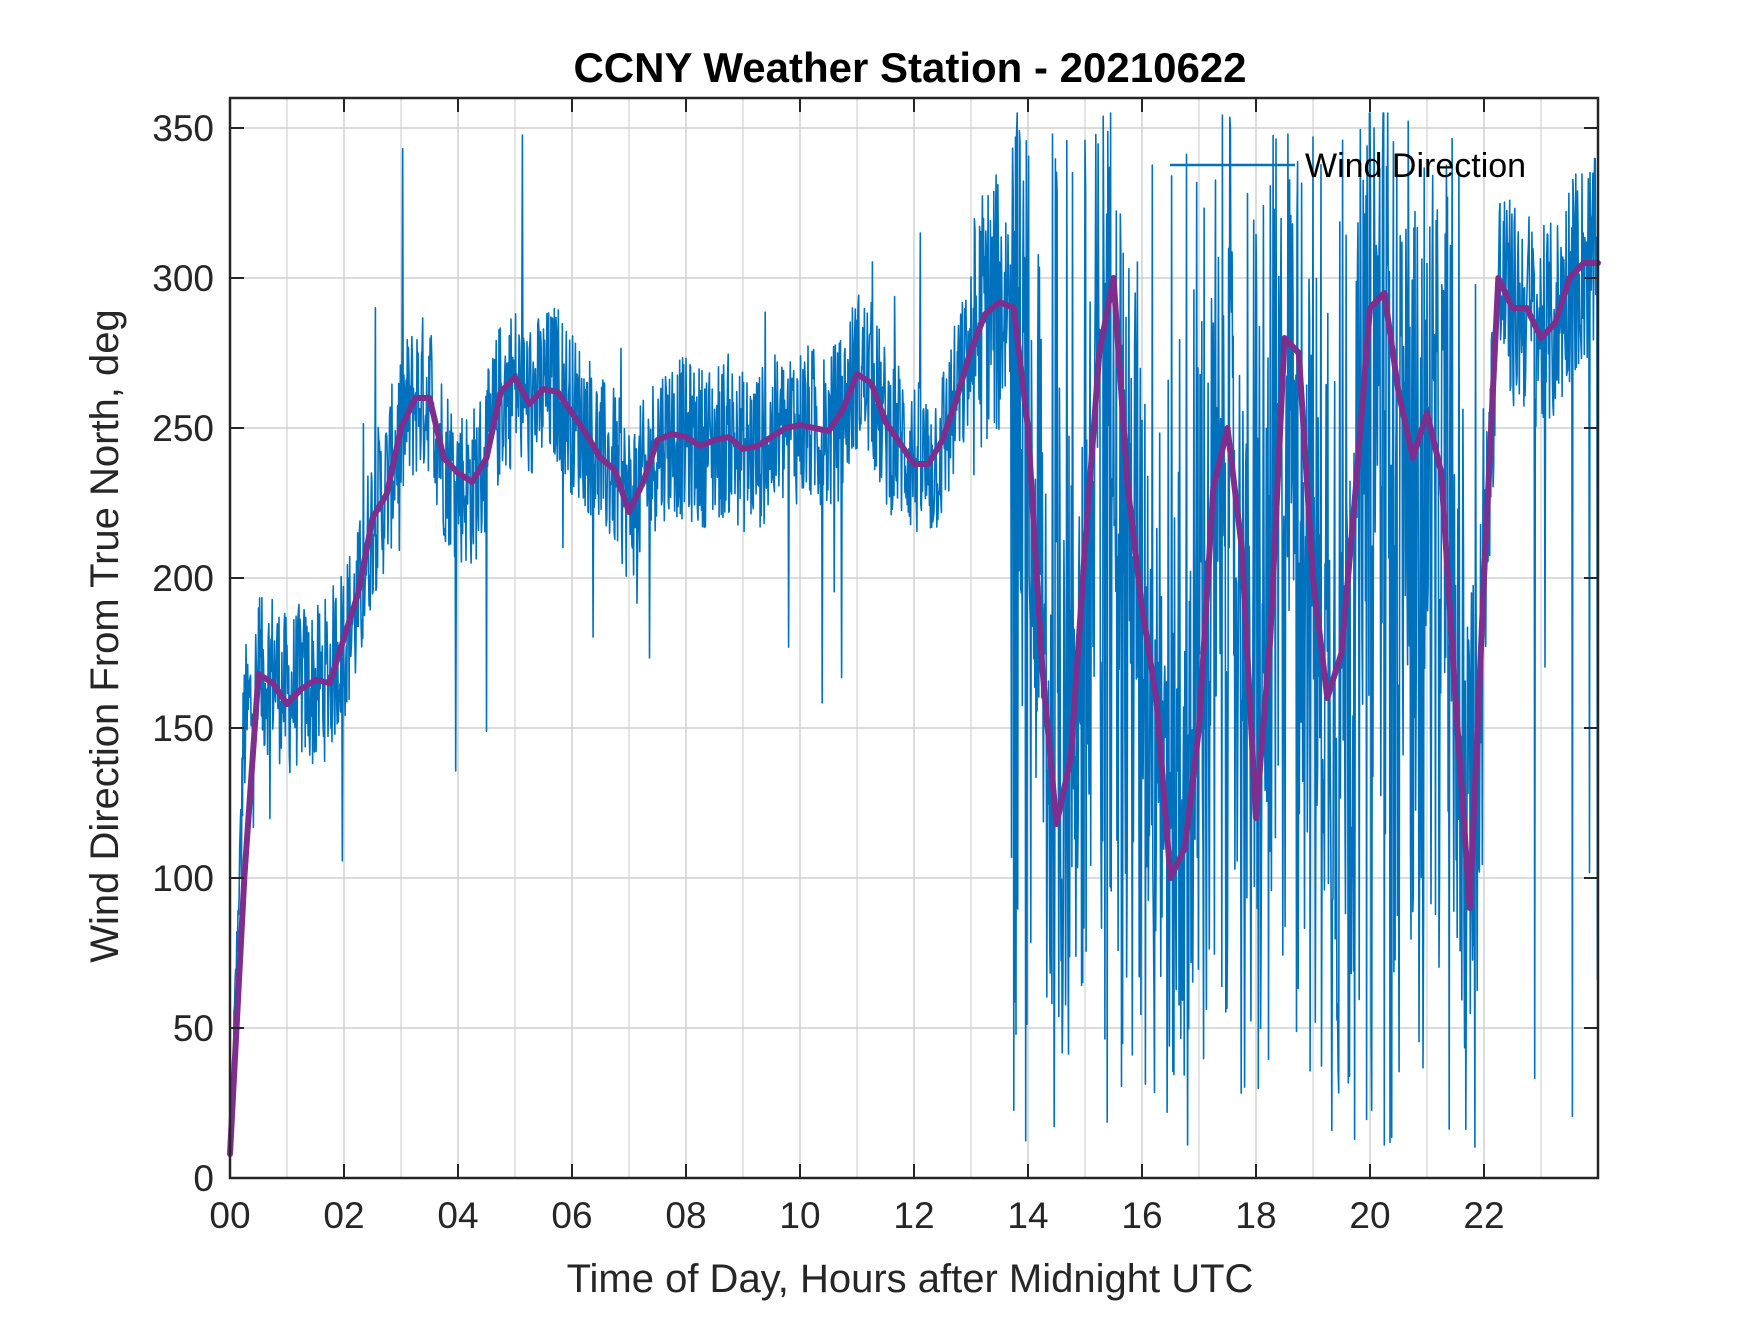 The width and height of the screenshot is (1750, 1318). I want to click on x-tick-label: 00, so click(229, 1215).